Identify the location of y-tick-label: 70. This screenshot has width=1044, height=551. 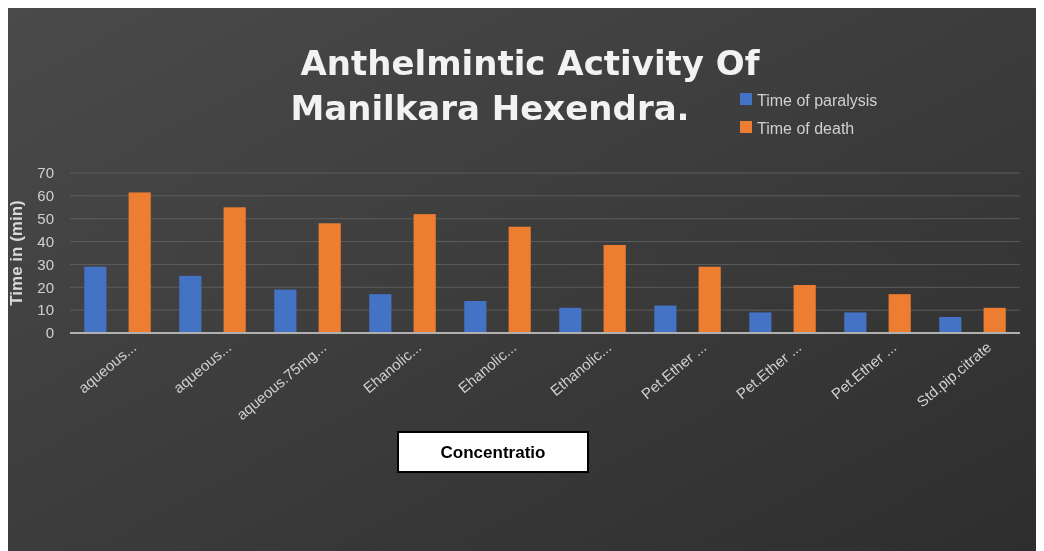
(45, 173).